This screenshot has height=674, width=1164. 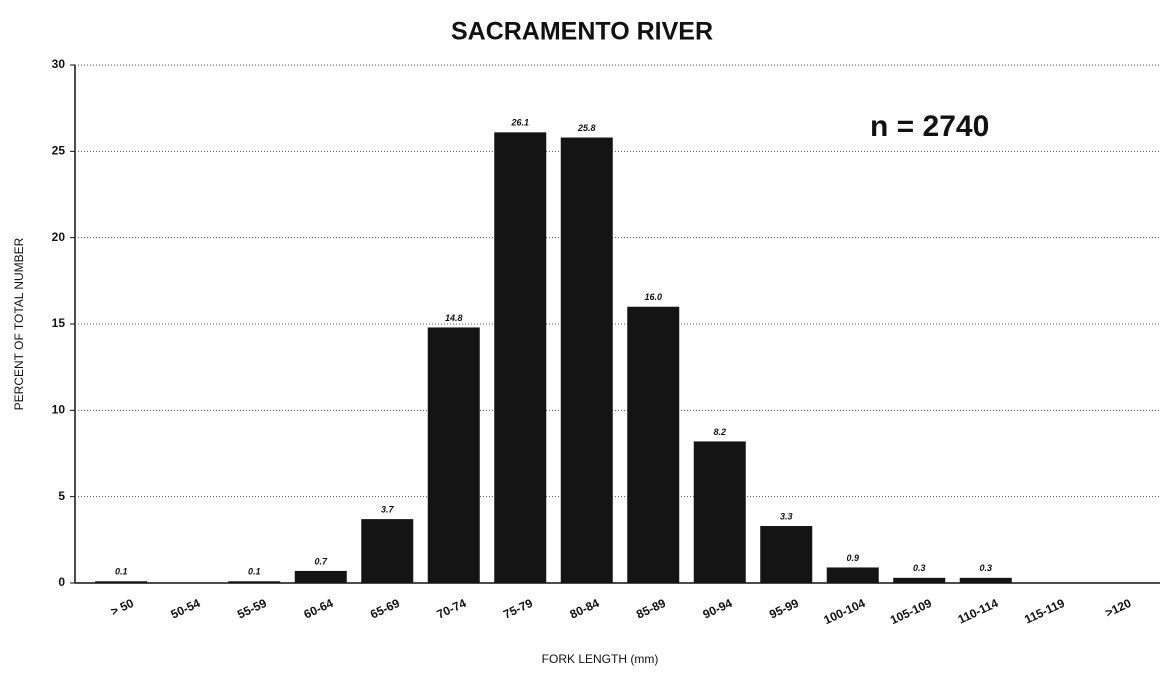 What do you see at coordinates (719, 432) in the screenshot?
I see `value-label: 8.2` at bounding box center [719, 432].